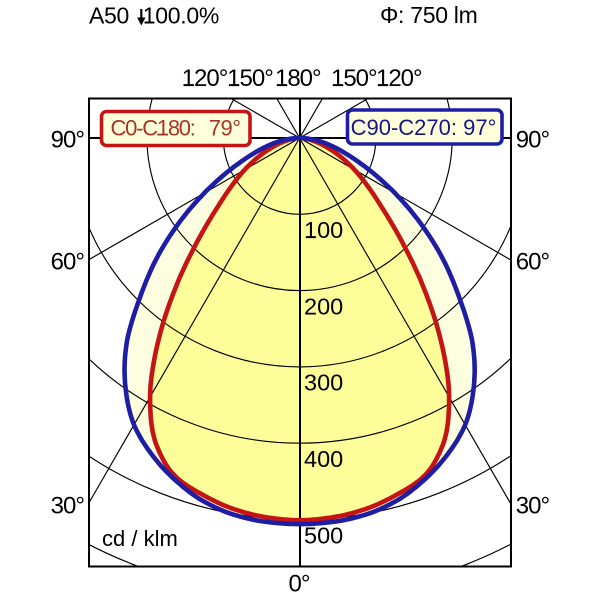 Image resolution: width=600 pixels, height=600 pixels. What do you see at coordinates (153, 128) in the screenshot?
I see `svg-text: C0-C180:` at bounding box center [153, 128].